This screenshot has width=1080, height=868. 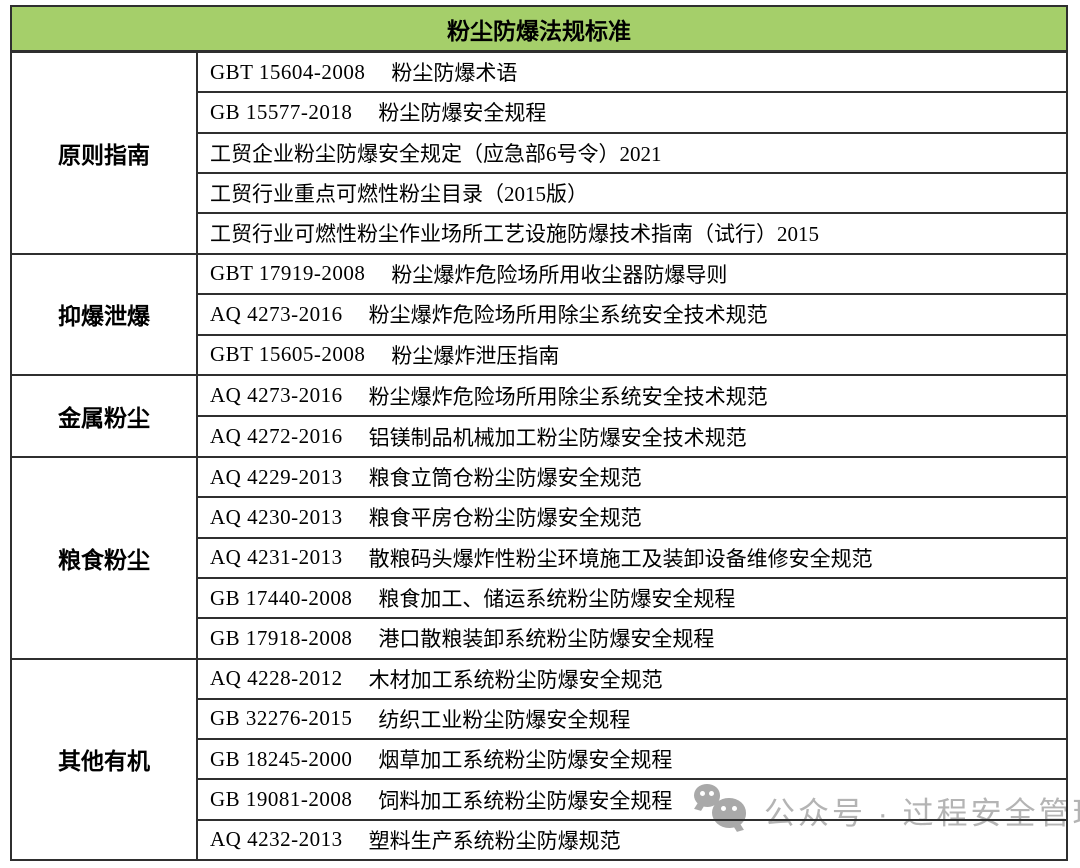 What do you see at coordinates (504, 719) in the screenshot?
I see `standard-name: 纺织工业粉尘防爆安全规程` at bounding box center [504, 719].